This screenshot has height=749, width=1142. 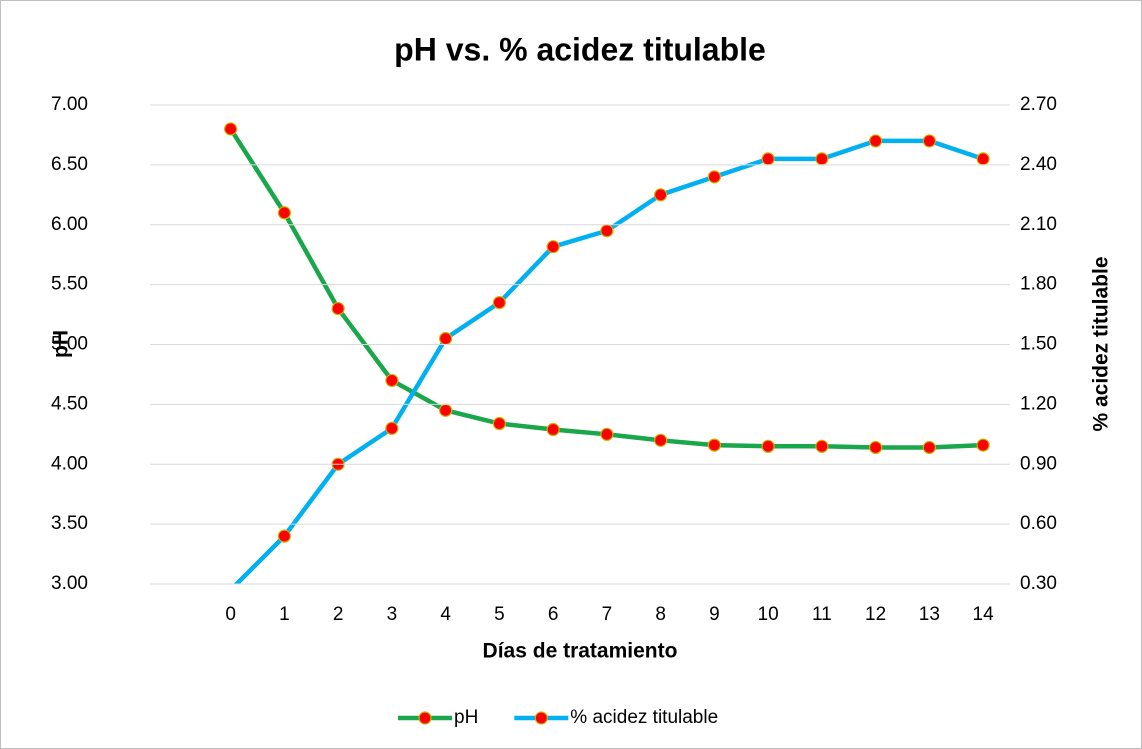 I want to click on x-tick-label: 3, so click(x=392, y=614).